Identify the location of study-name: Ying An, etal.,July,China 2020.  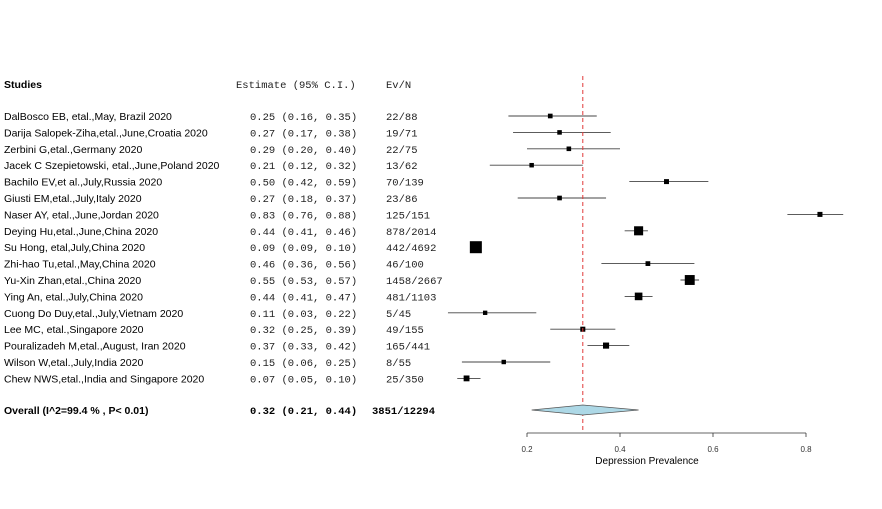
(73, 297).